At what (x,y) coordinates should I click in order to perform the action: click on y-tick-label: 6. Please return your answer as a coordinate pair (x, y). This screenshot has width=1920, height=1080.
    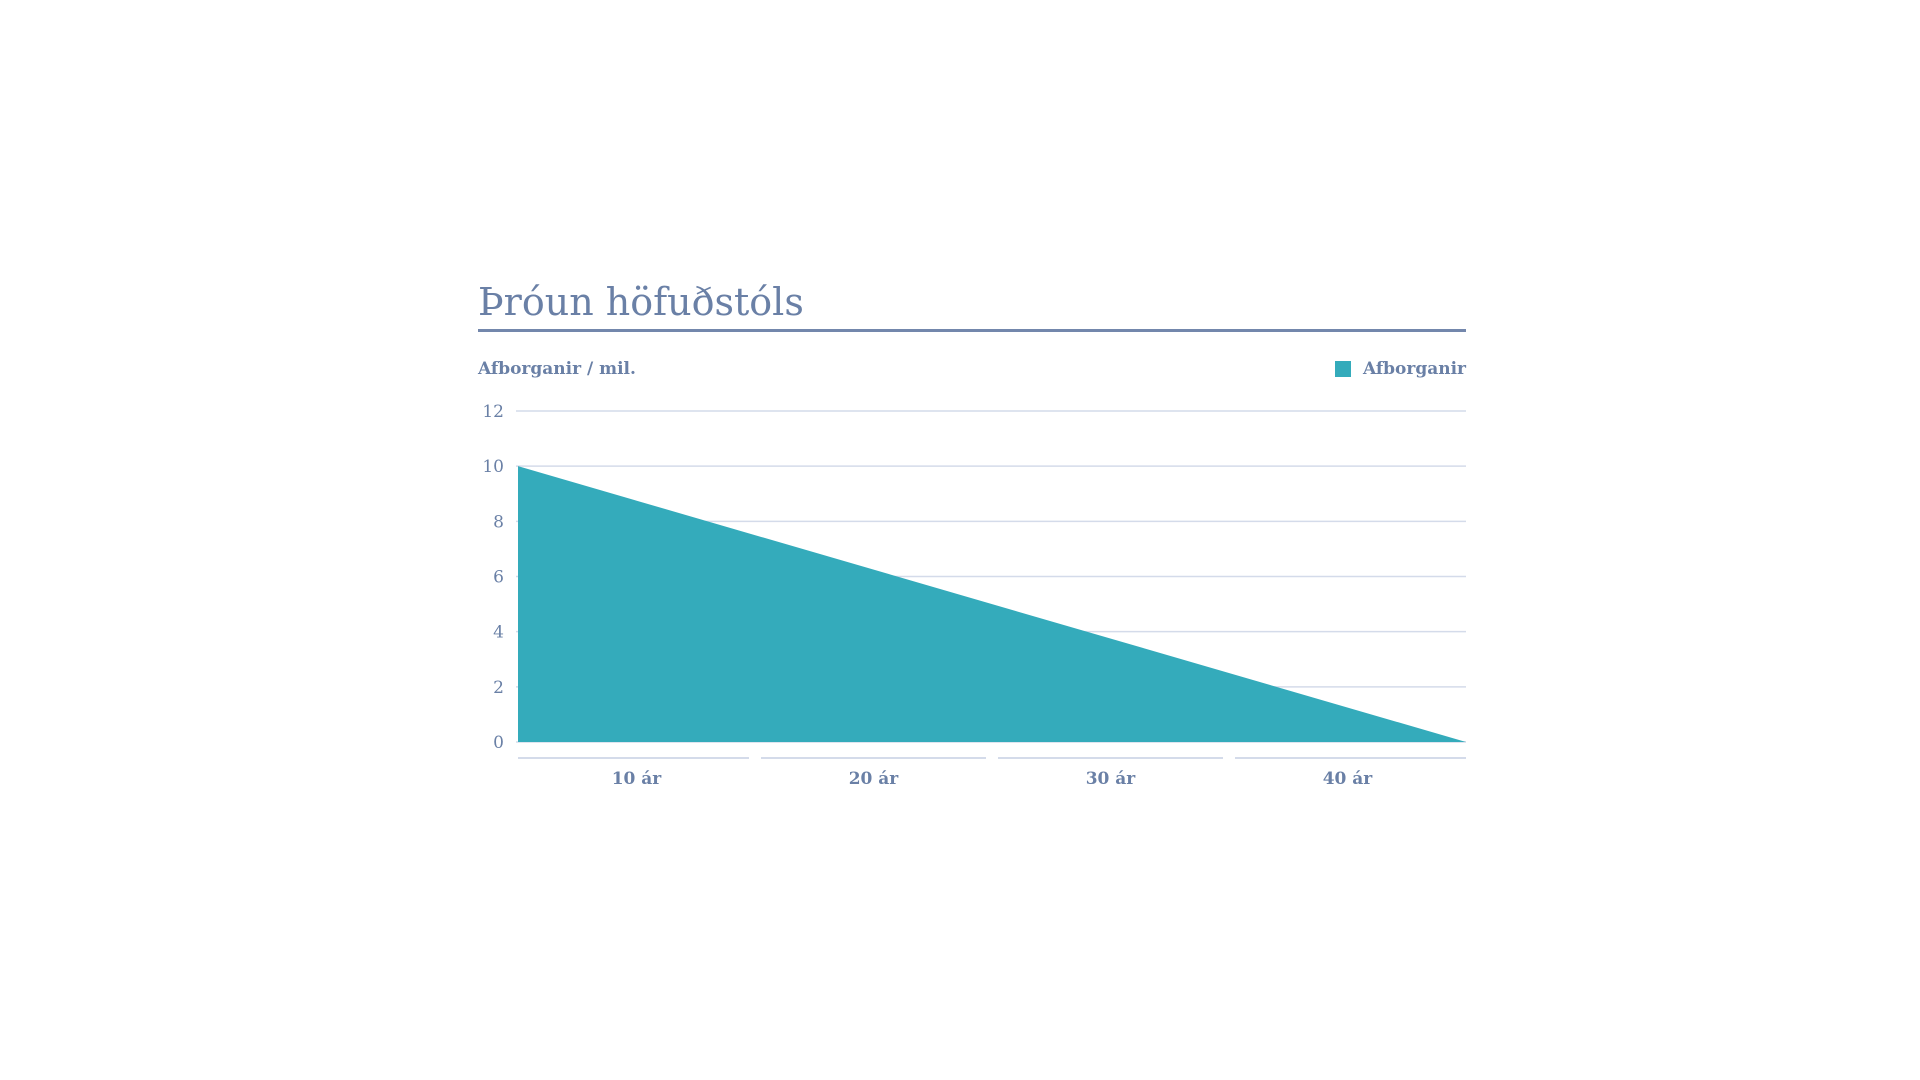
    Looking at the image, I should click on (498, 578).